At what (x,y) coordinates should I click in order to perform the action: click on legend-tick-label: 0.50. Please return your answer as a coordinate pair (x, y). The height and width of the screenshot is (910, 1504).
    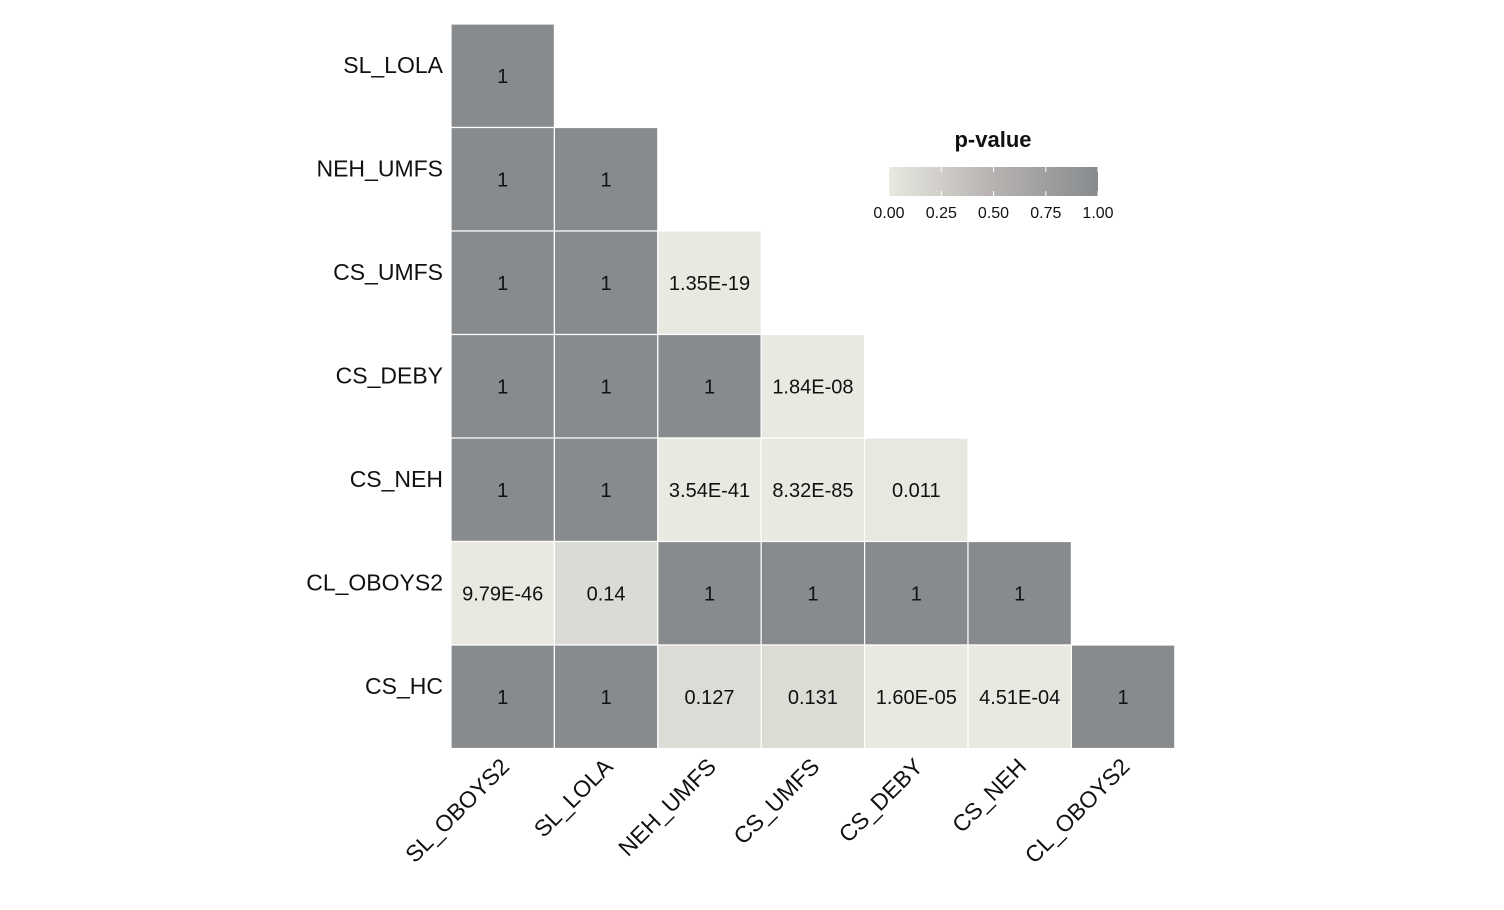
    Looking at the image, I should click on (993, 213).